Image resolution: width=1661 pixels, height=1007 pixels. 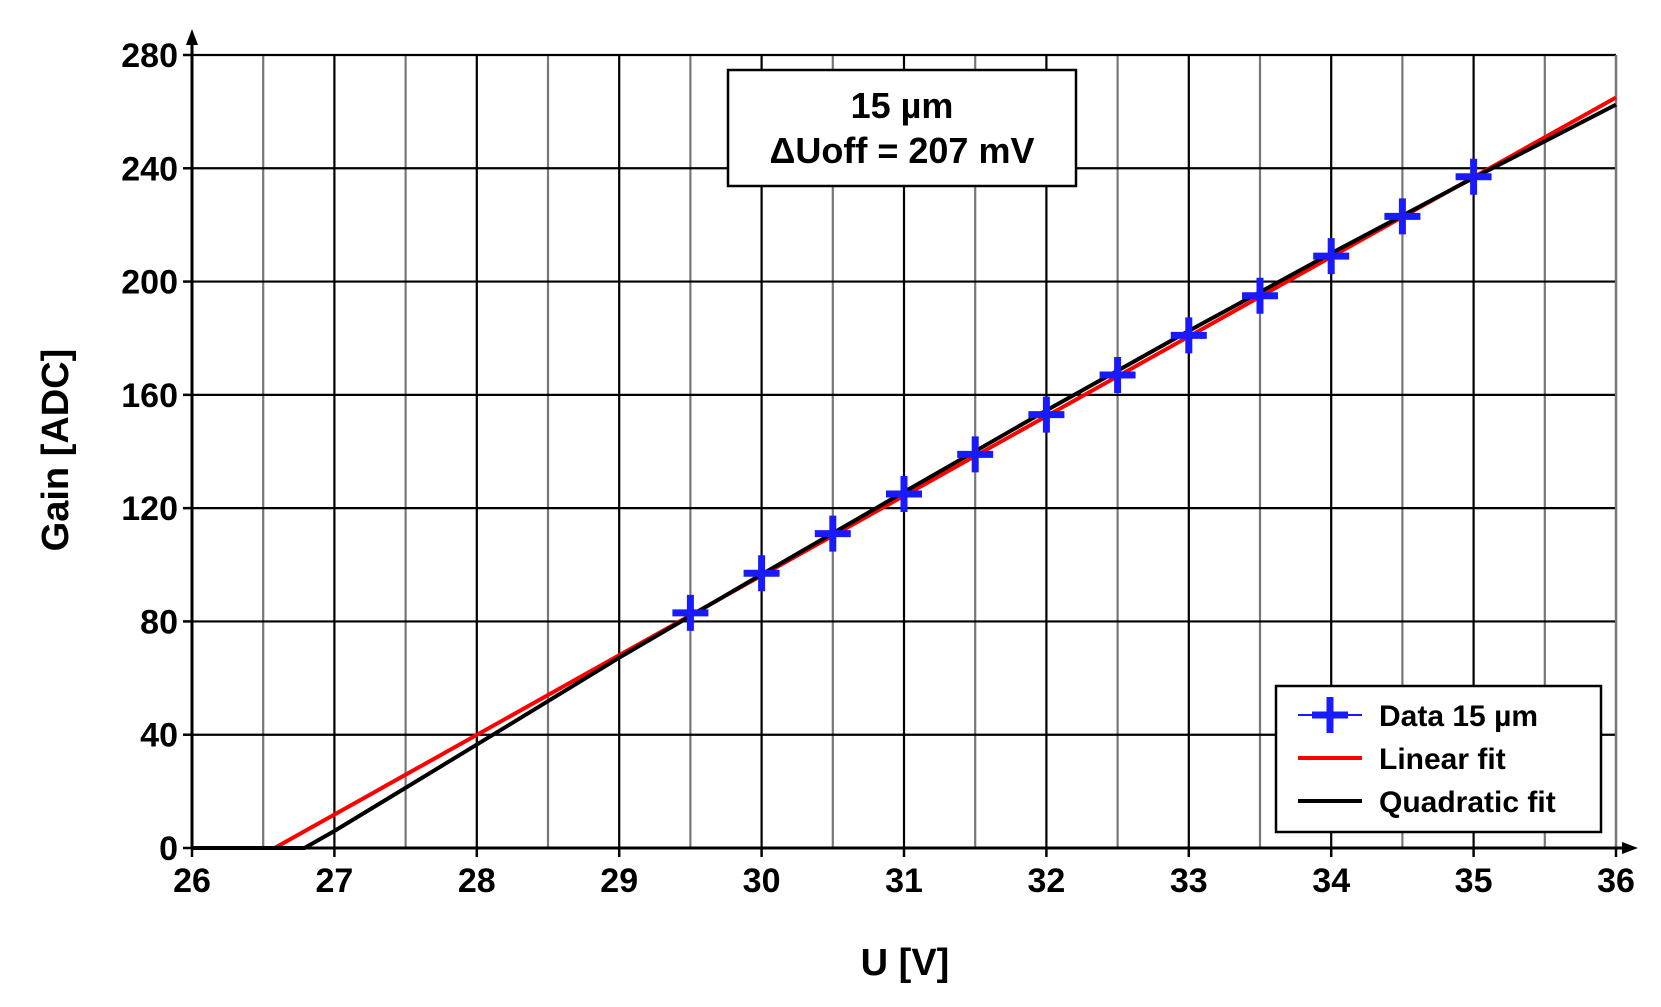 I want to click on legend-item-quadratic: Quadratic fit, so click(x=1427, y=802).